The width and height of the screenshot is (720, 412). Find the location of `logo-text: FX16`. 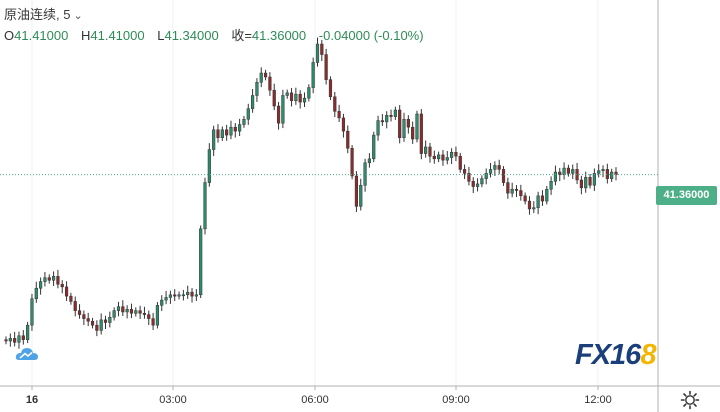

logo-text: FX16 is located at coordinates (608, 355).